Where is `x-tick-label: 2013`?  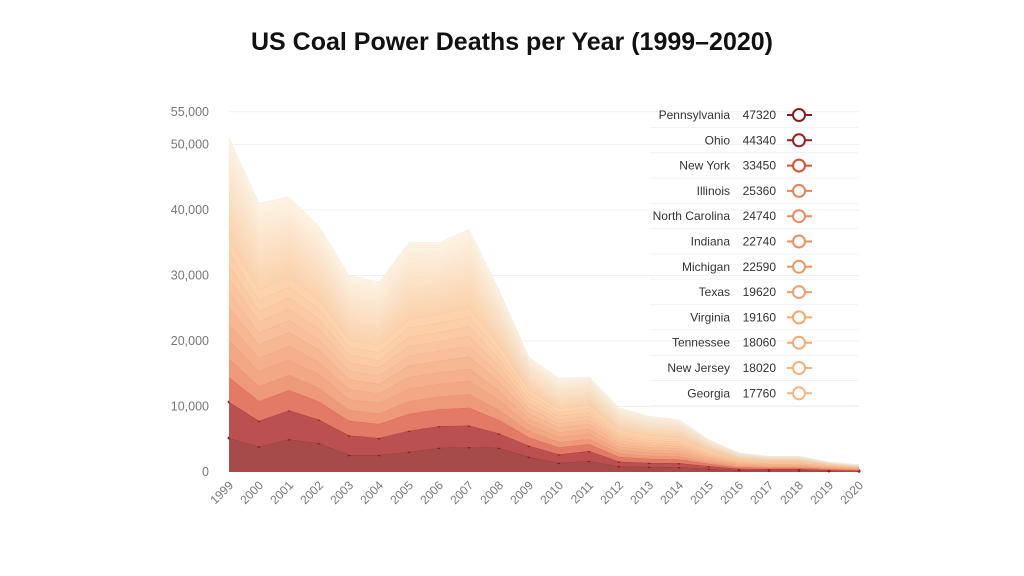 x-tick-label: 2013 is located at coordinates (641, 492).